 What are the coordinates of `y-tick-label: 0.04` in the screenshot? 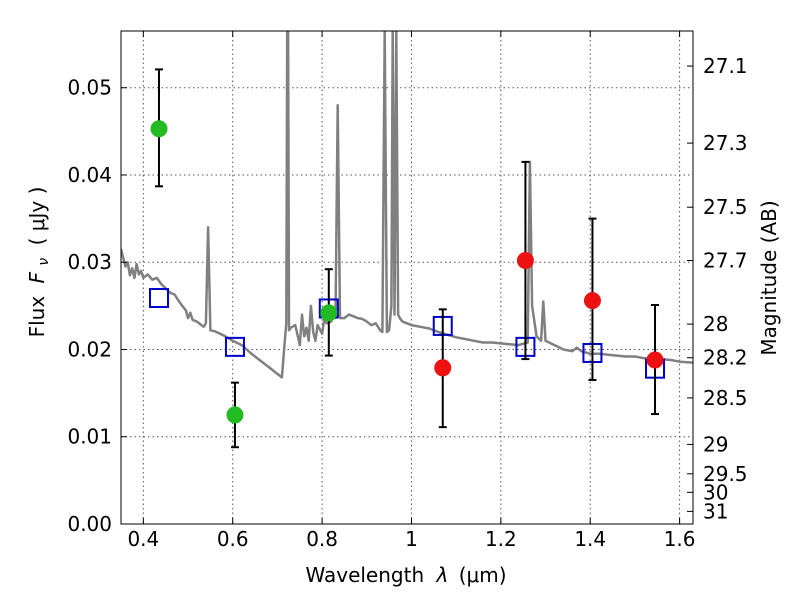 It's located at (89, 175).